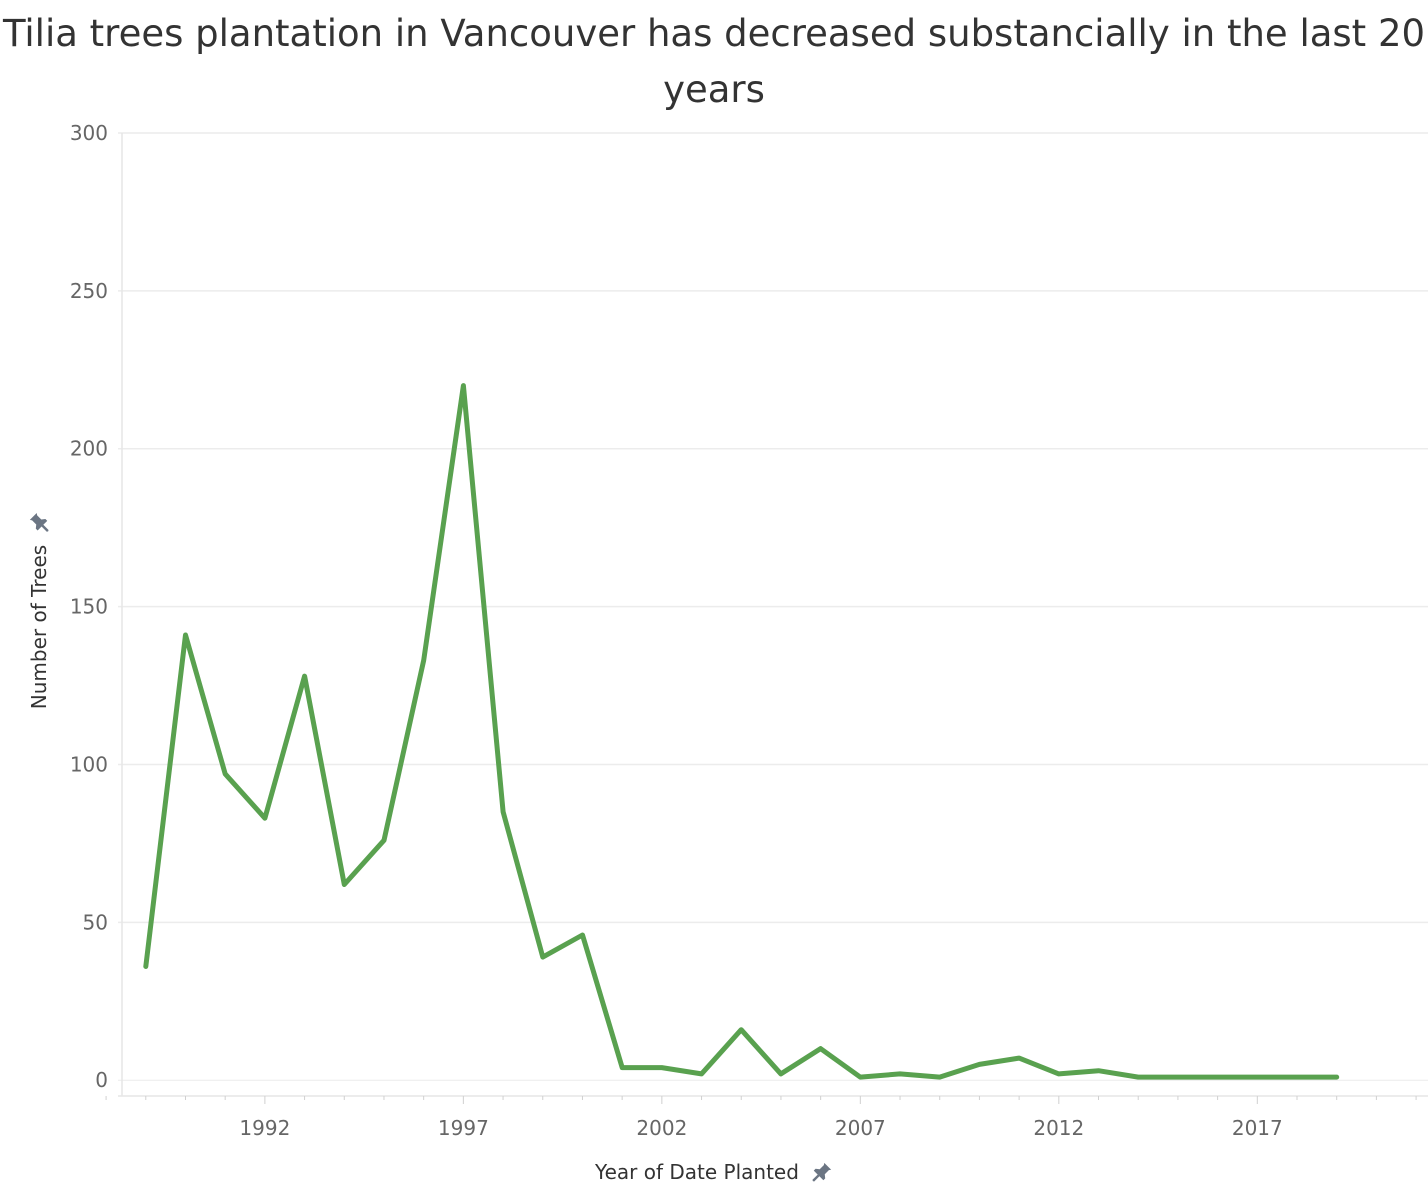 This screenshot has width=1428, height=1202. I want to click on x-tick-label: 2012, so click(1058, 1128).